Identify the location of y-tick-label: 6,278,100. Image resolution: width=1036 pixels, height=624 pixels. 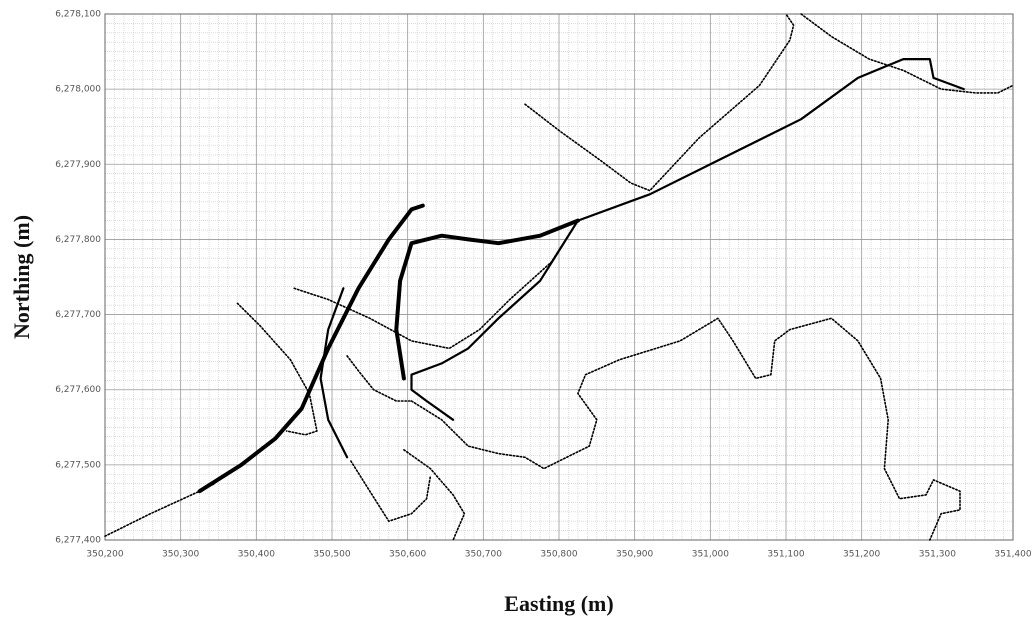
(78, 15).